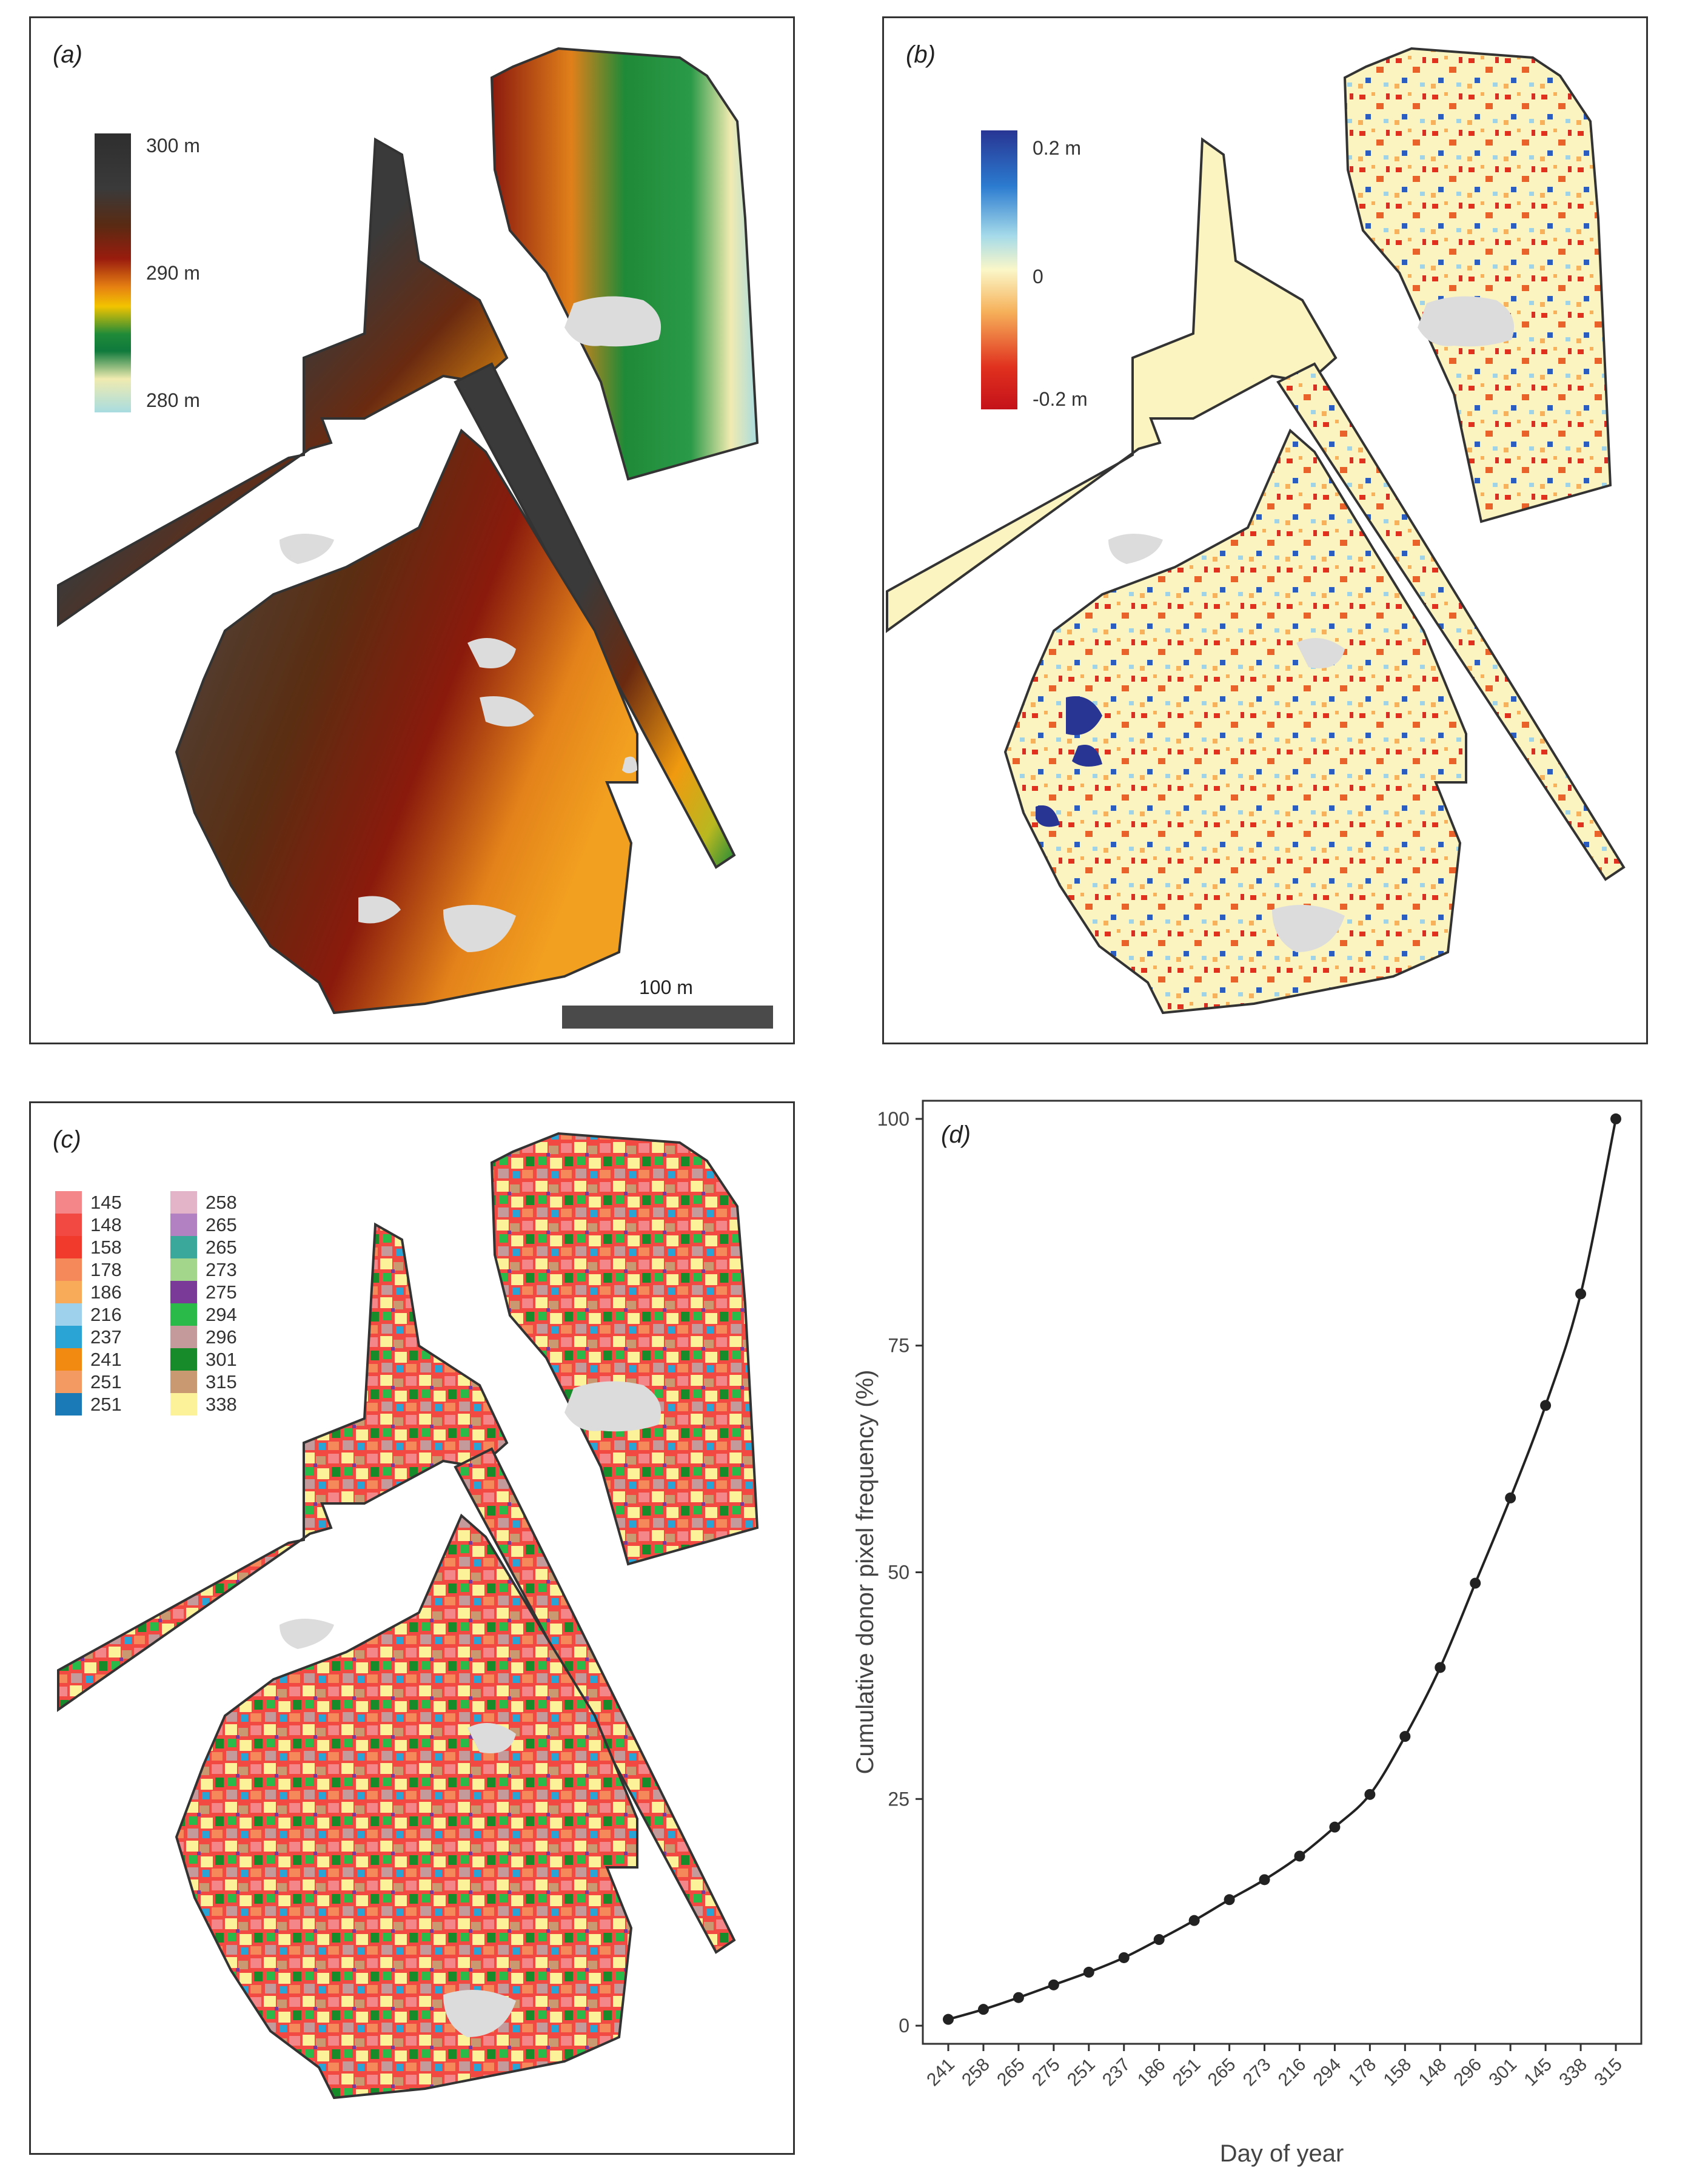 This screenshot has height=2173, width=1708. What do you see at coordinates (1038, 276) in the screenshot?
I see `colorbar-b-label-mid: 0` at bounding box center [1038, 276].